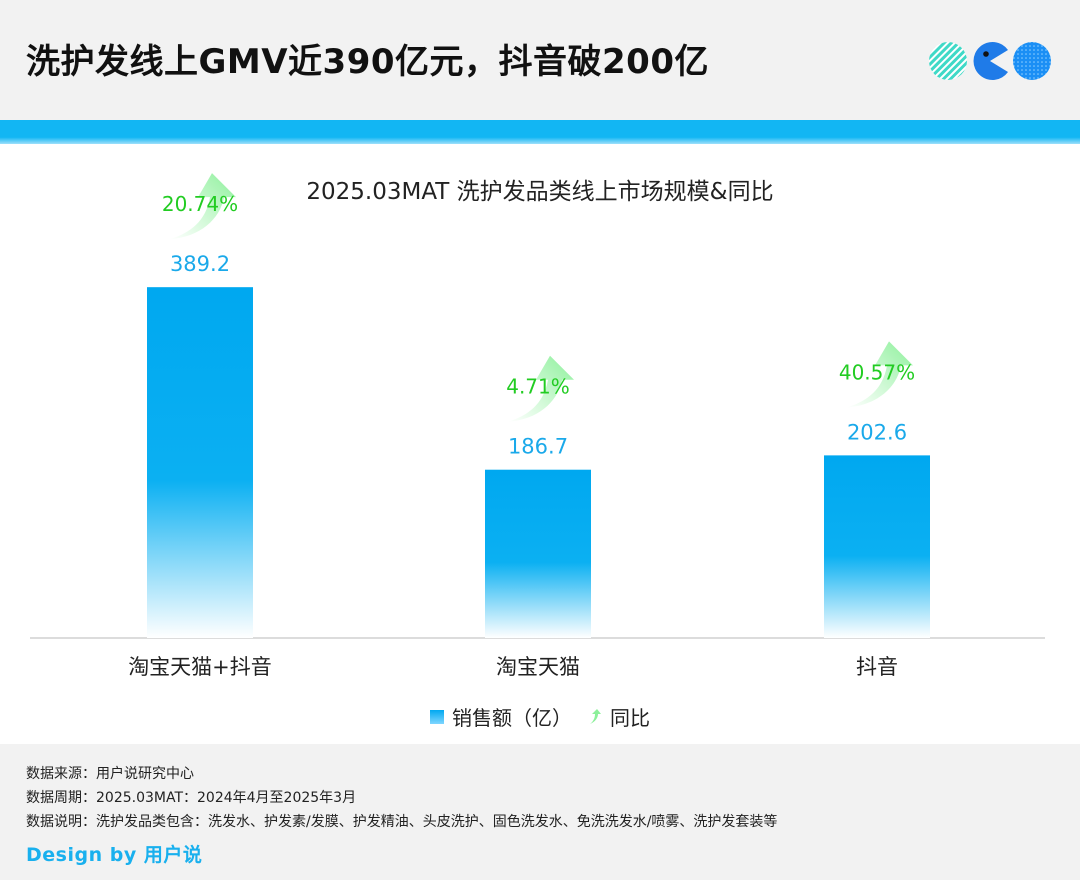  Describe the element at coordinates (200, 204) in the screenshot. I see `yoy-label-0: 20.74%` at that location.